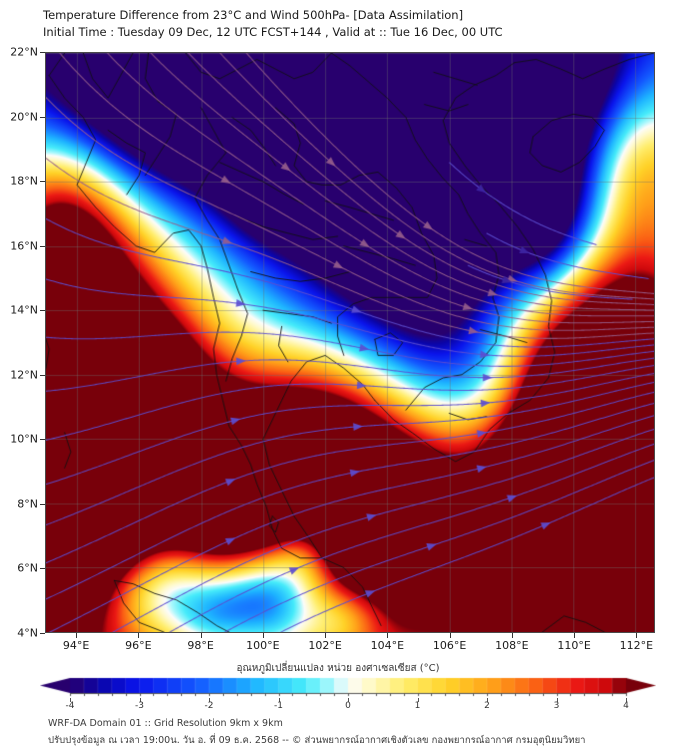 This screenshot has width=676, height=756. Describe the element at coordinates (76, 645) in the screenshot. I see `x-axis-label: 94°E` at that location.